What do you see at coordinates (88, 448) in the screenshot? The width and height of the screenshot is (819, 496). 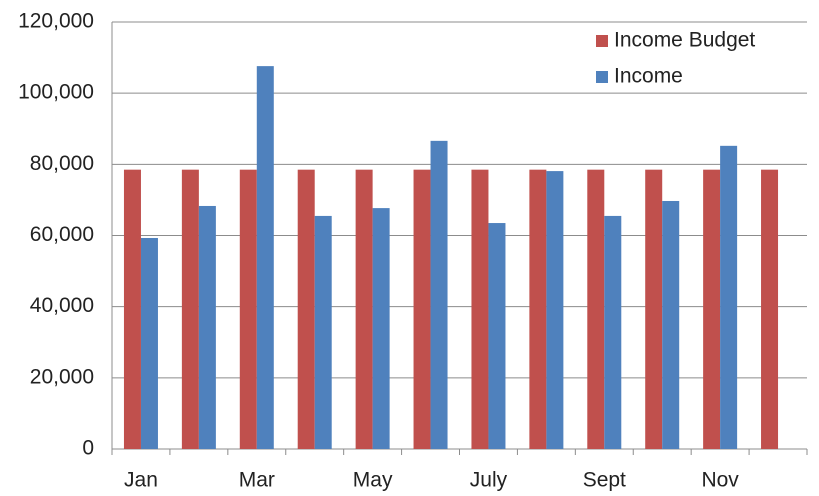 I see `y-tick-label: 0` at bounding box center [88, 448].